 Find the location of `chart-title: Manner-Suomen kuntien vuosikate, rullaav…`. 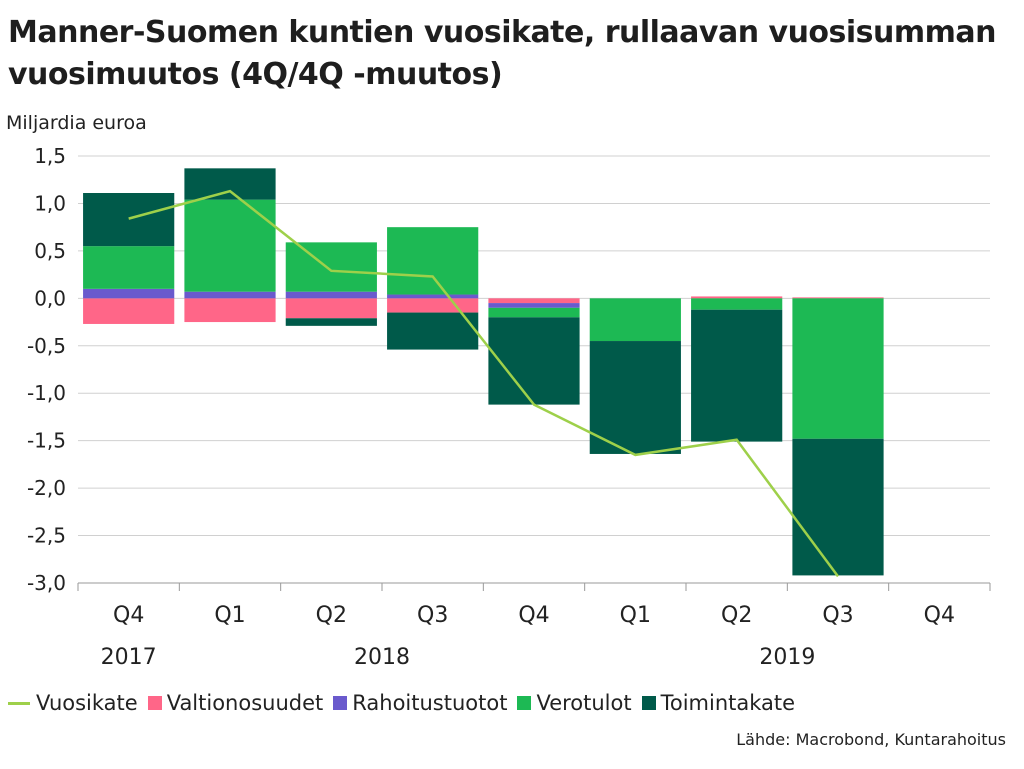

chart-title: Manner-Suomen kuntien vuosikate, rullaav… is located at coordinates (508, 54).